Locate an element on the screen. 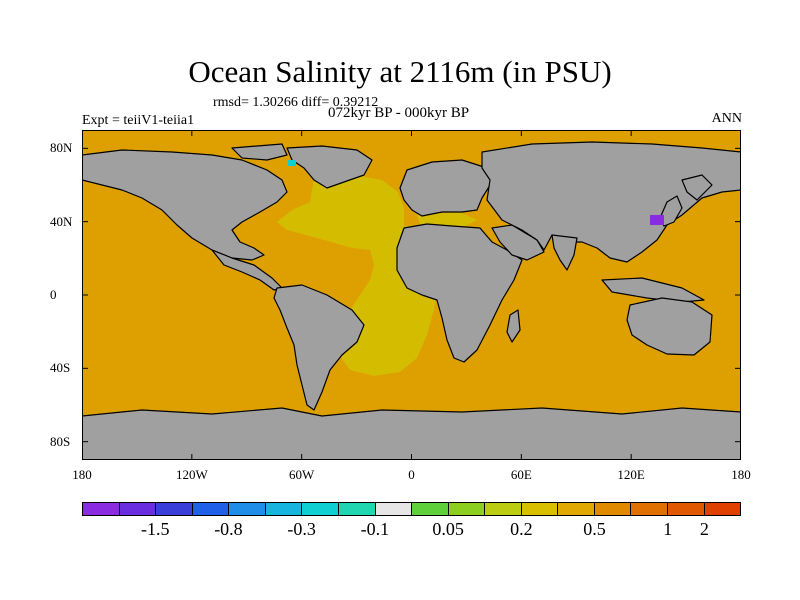  colorbar-label: -0.8 is located at coordinates (228, 529).